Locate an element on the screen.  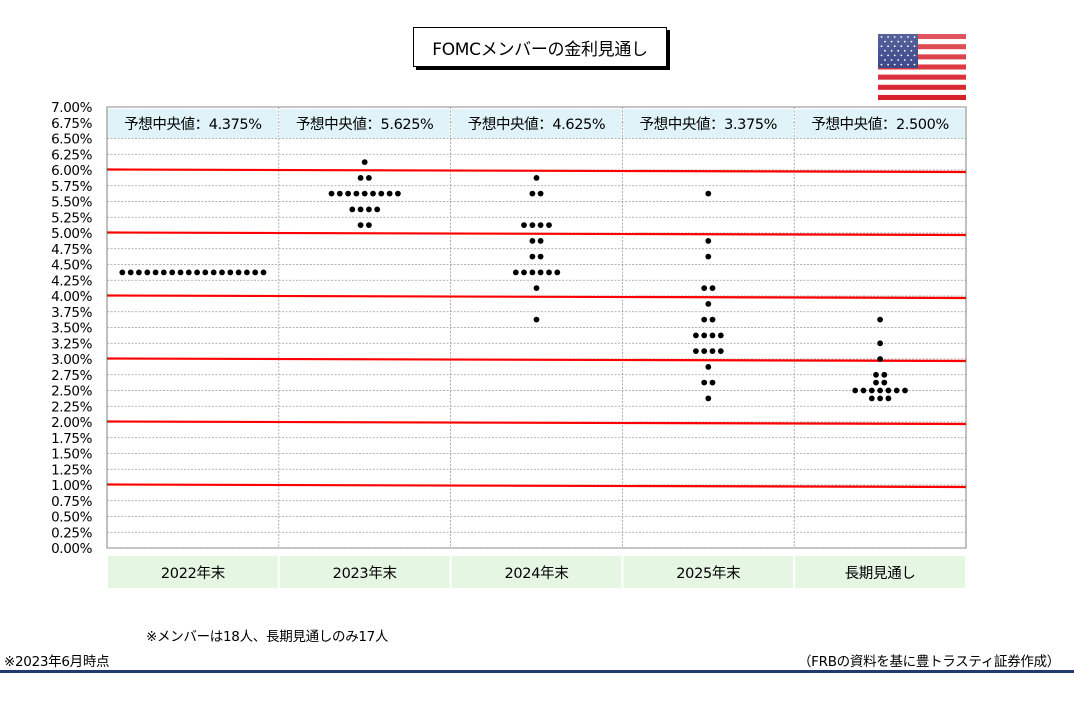
source-note: （FRBの資料を基に豊トラスティ証券作成） is located at coordinates (928, 662).